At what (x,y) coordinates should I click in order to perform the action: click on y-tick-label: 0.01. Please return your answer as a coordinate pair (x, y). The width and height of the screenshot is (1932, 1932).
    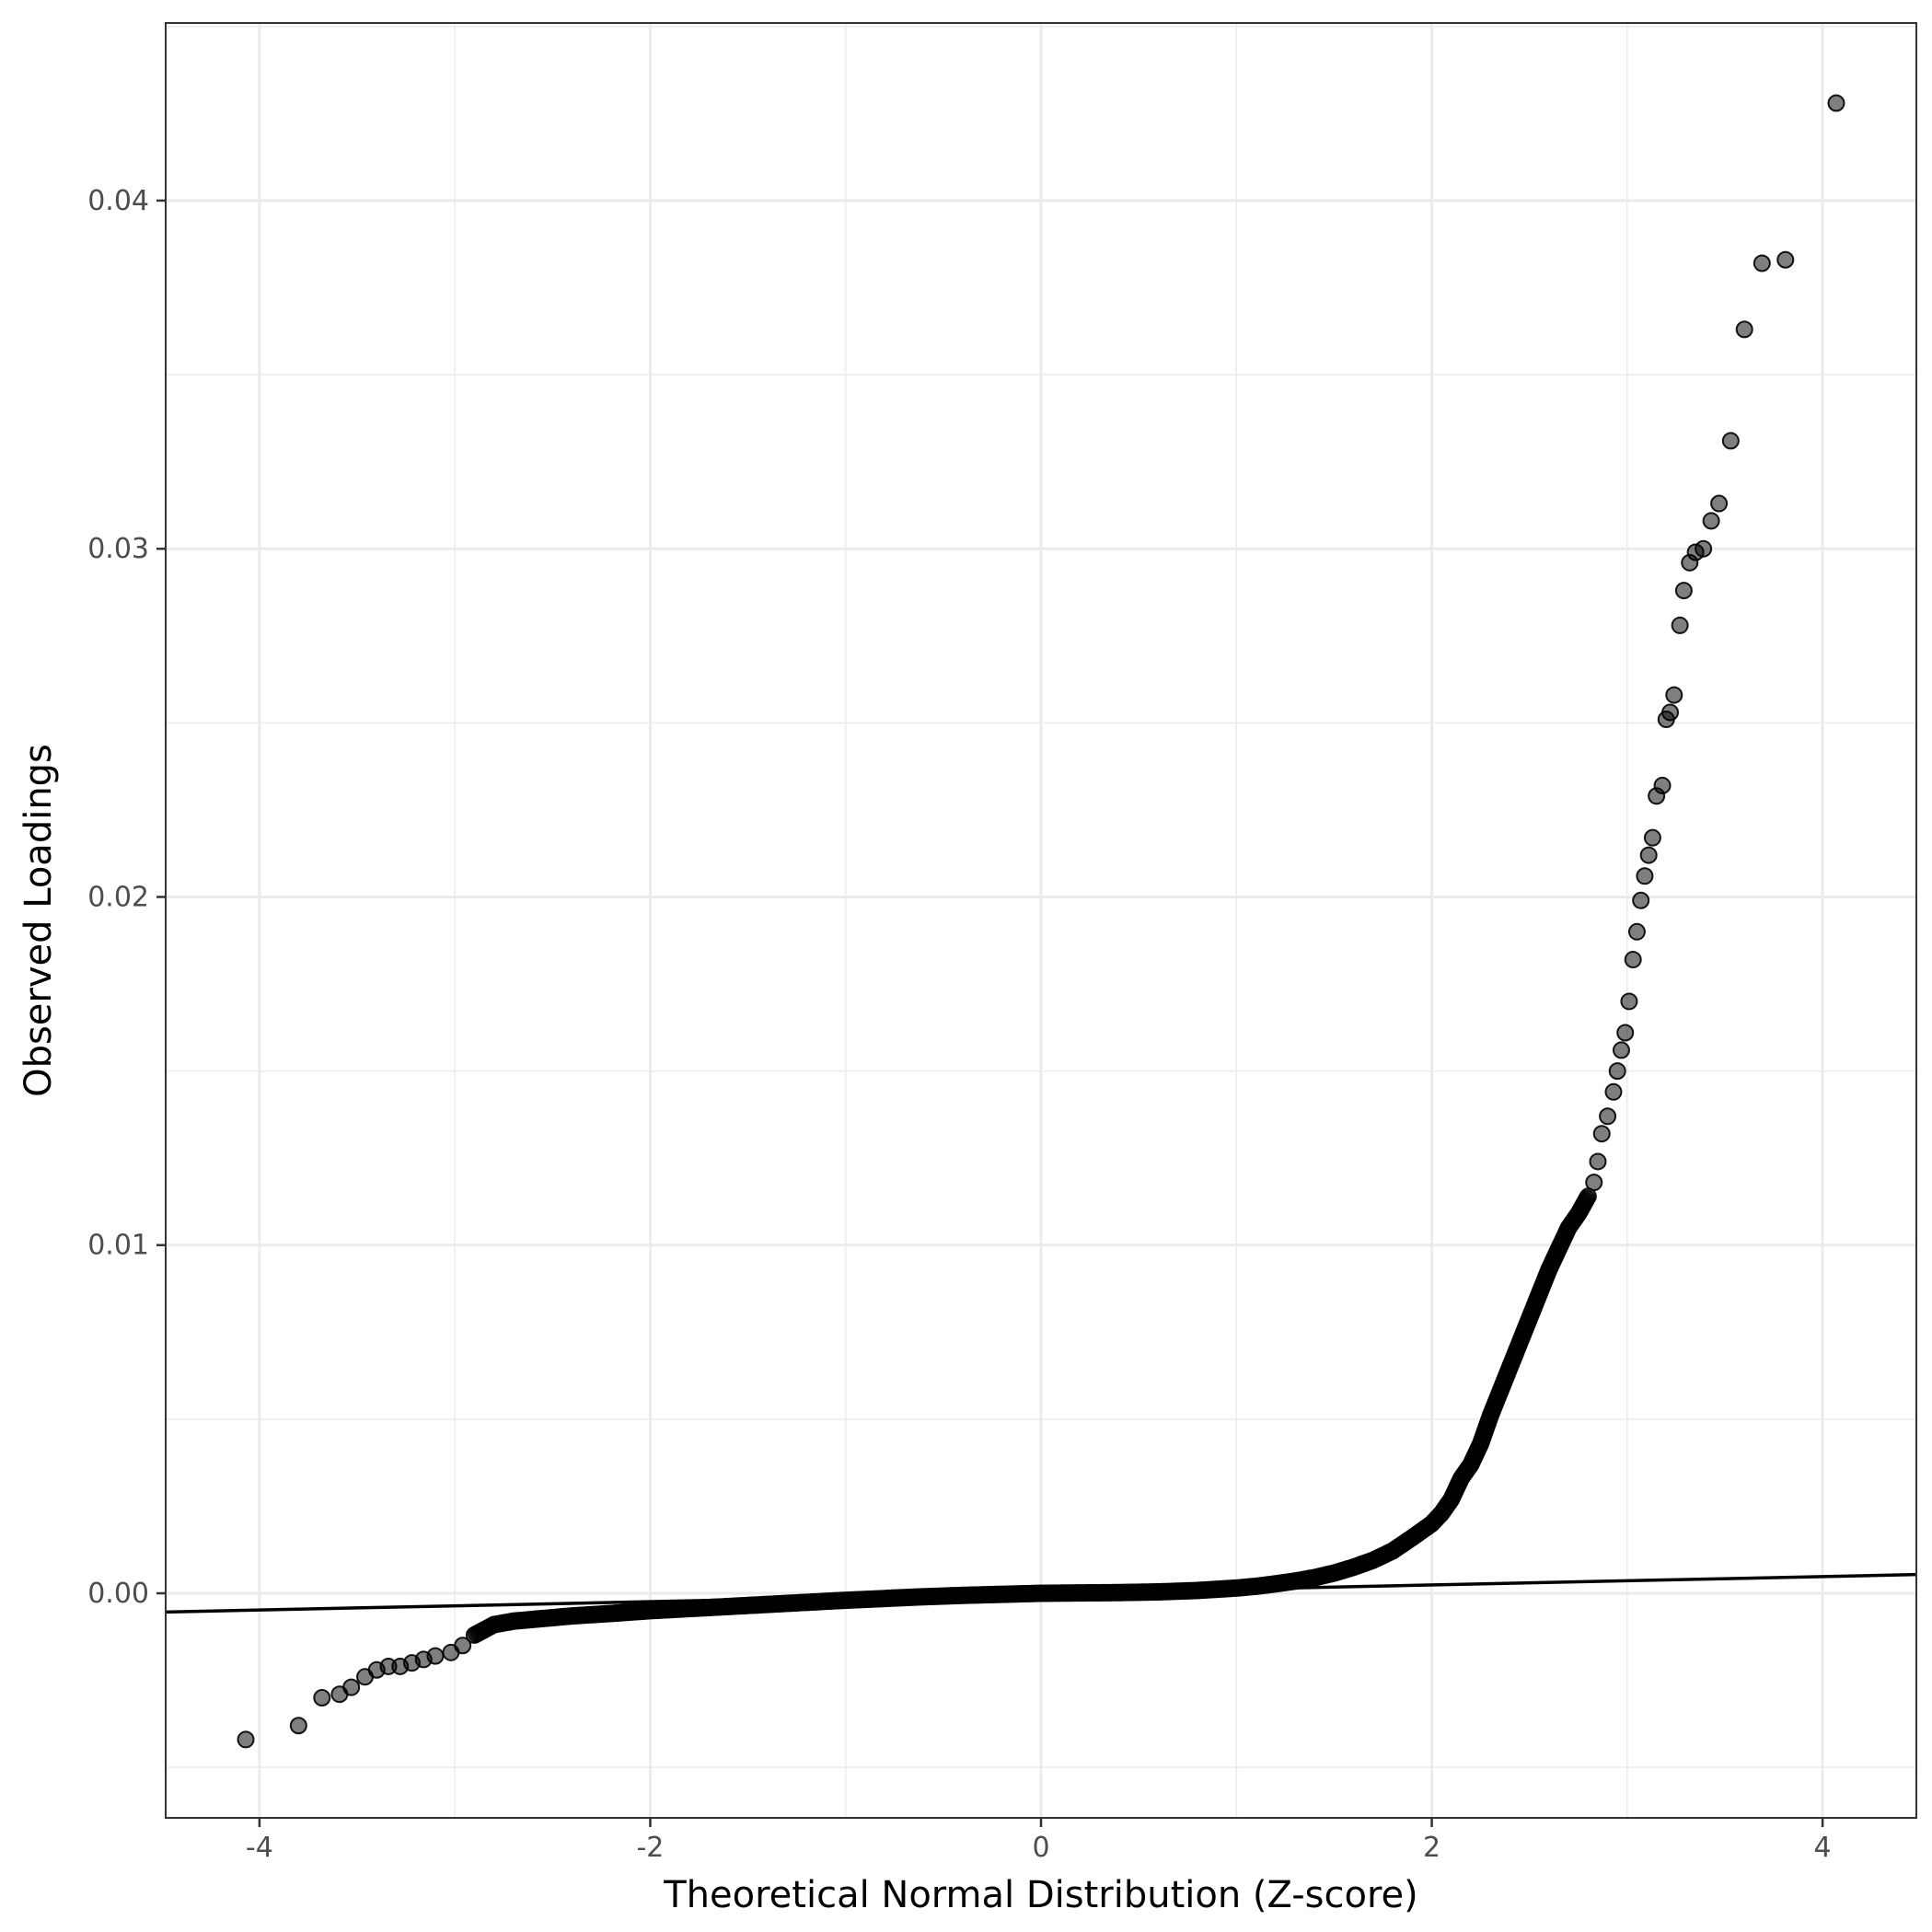
    Looking at the image, I should click on (118, 1246).